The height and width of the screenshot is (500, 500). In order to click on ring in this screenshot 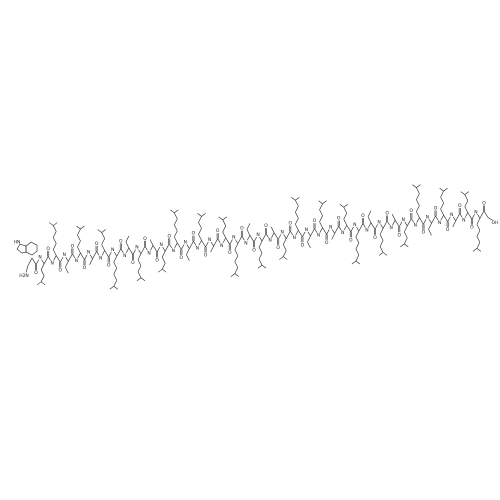, I will do `click(21, 248)`.